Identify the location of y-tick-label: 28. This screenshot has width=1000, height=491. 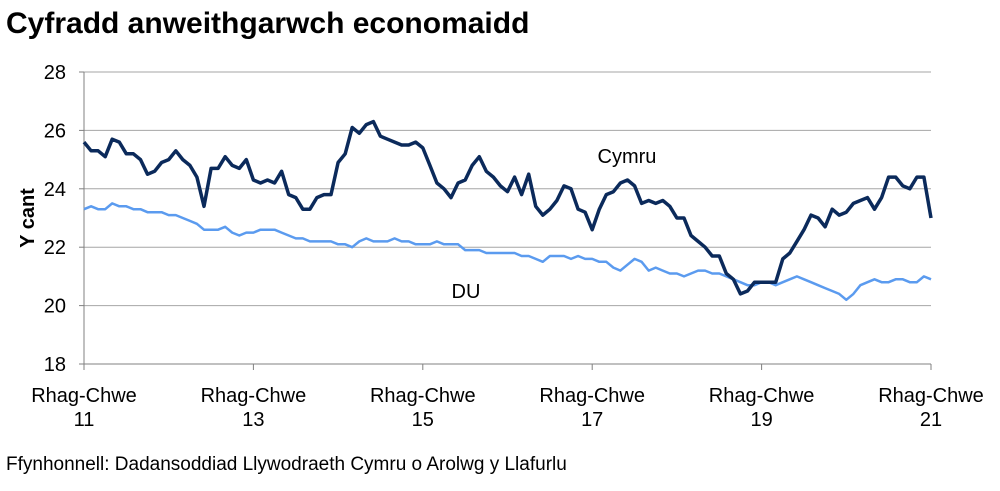
(55, 73).